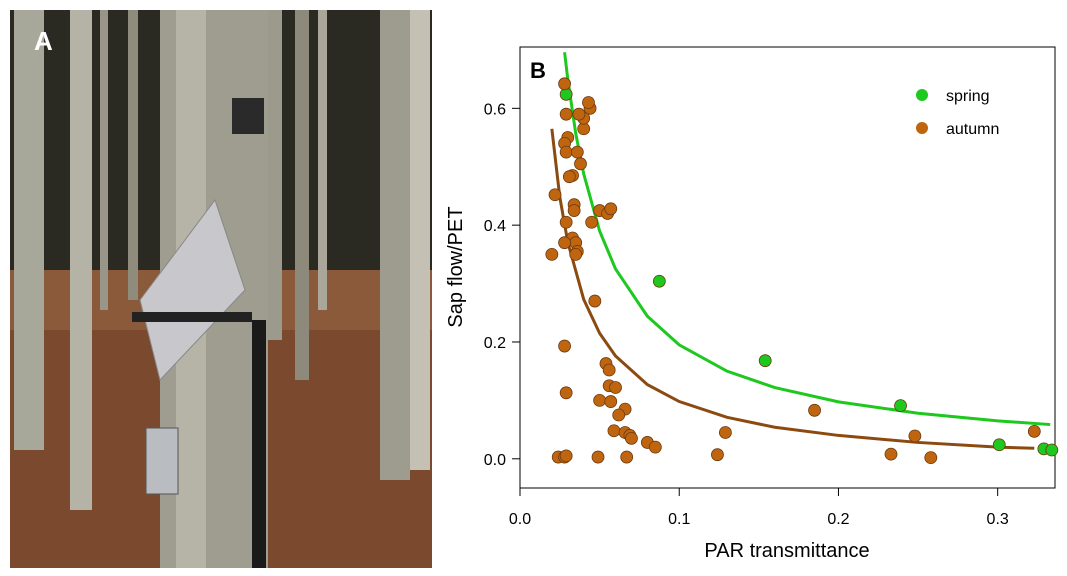  Describe the element at coordinates (998, 519) in the screenshot. I see `x-tick-label: 0.3` at that location.